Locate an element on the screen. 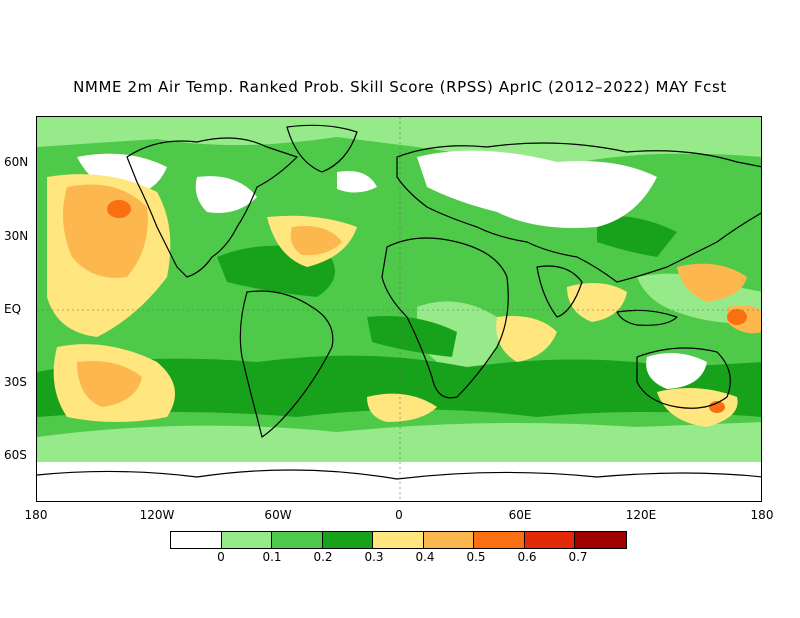 This screenshot has width=800, height=618. colorbar-tick-label: 0.2 is located at coordinates (323, 557).